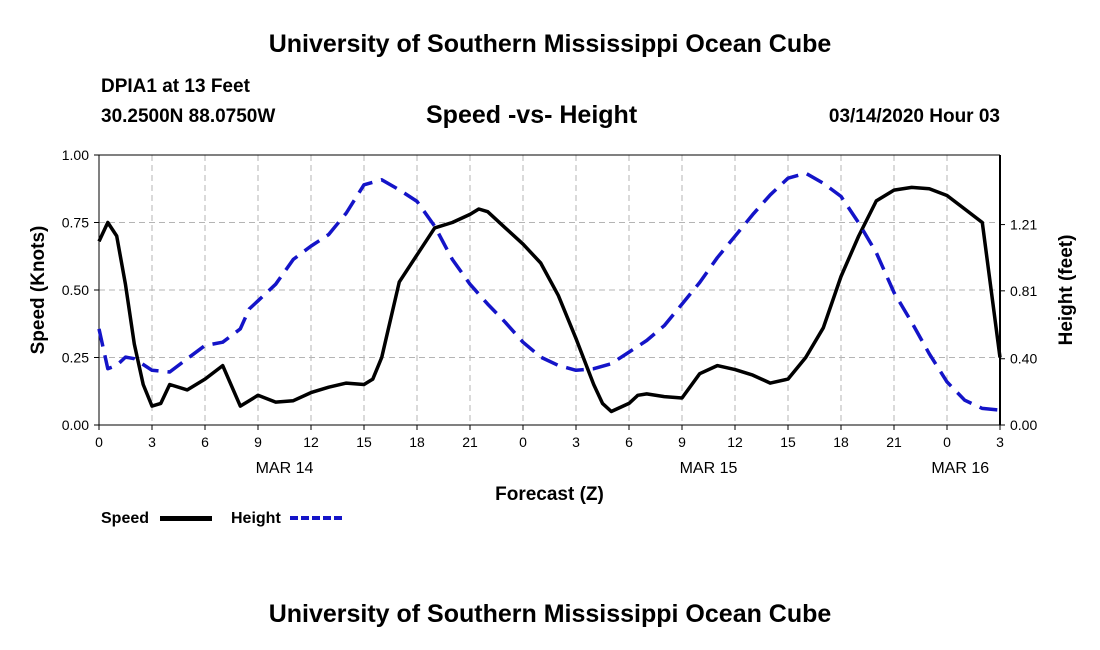 The height and width of the screenshot is (650, 1100). I want to click on legend-speed-label: Speed, so click(125, 518).